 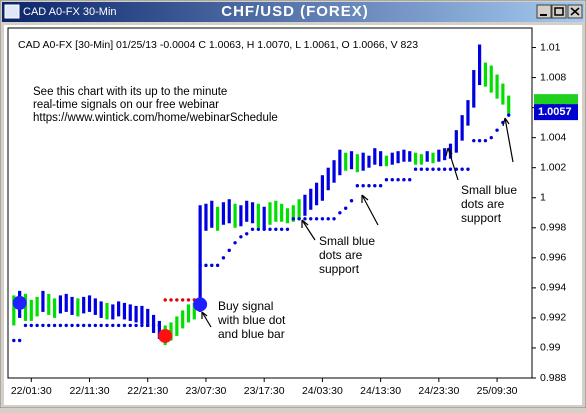 I want to click on note-line: See this chart with its up to the minute, so click(x=130, y=92).